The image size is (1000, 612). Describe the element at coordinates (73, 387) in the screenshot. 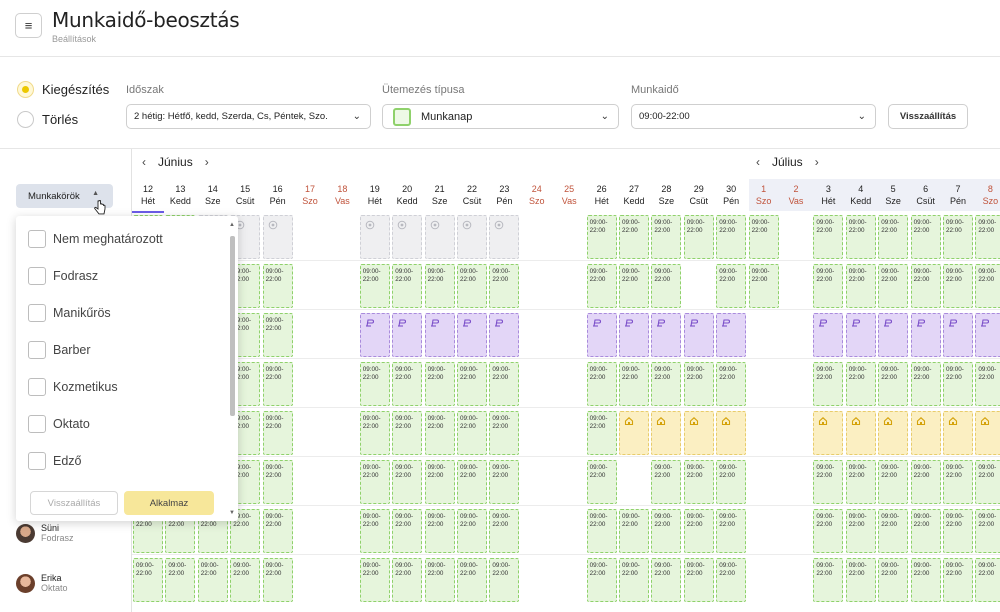

I see `role-option: Kozmetikus` at that location.